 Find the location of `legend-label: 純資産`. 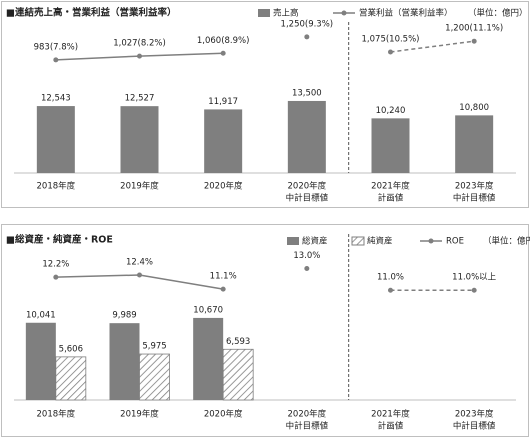

legend-label: 純資産 is located at coordinates (380, 241).